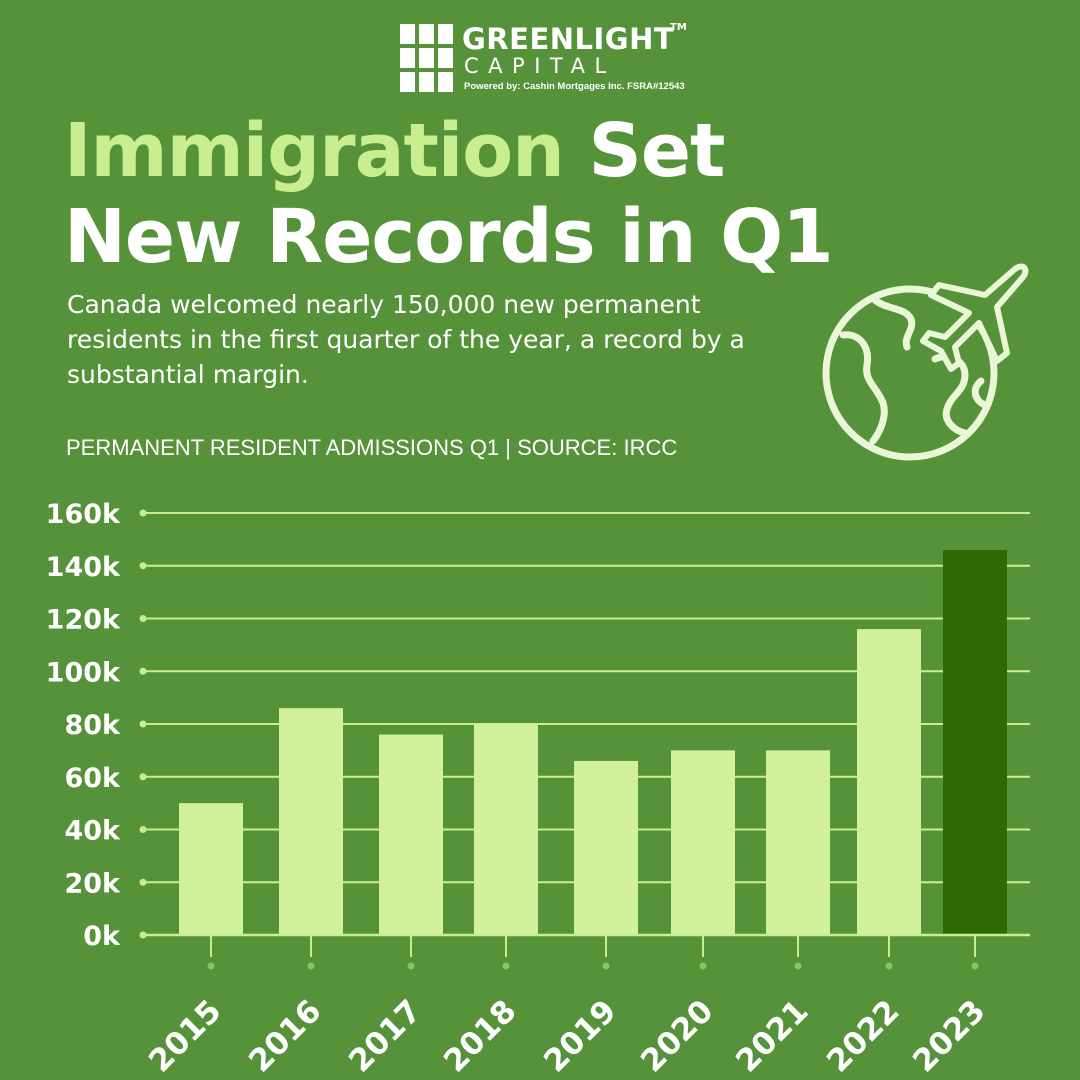 The width and height of the screenshot is (1080, 1080). Describe the element at coordinates (949, 1036) in the screenshot. I see `x-tick-label: 2023` at that location.